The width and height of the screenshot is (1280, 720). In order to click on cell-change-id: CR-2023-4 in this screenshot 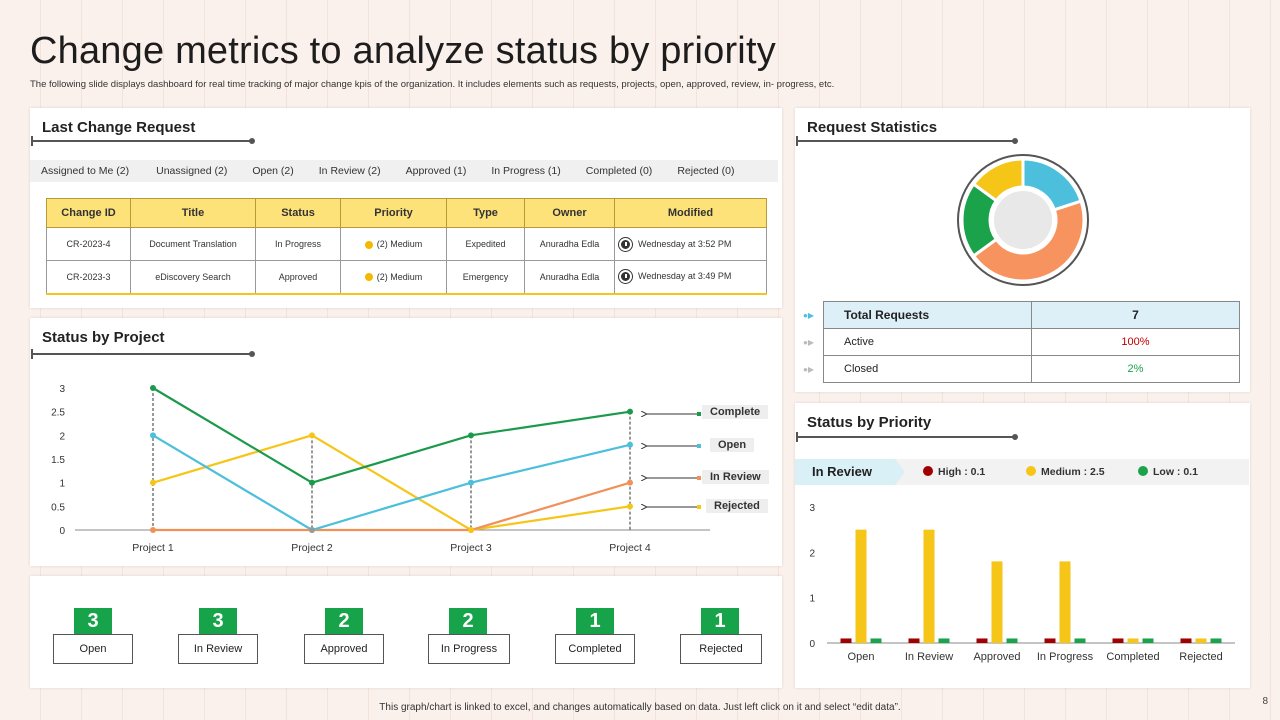, I will do `click(88, 244)`.